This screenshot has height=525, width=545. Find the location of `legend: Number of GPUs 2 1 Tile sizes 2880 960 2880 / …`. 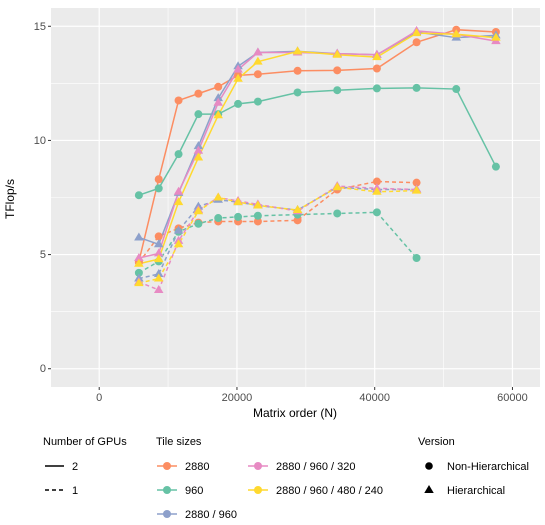

legend: Number of GPUs 2 1 Tile sizes 2880 960 2880 / … is located at coordinates (286, 478).